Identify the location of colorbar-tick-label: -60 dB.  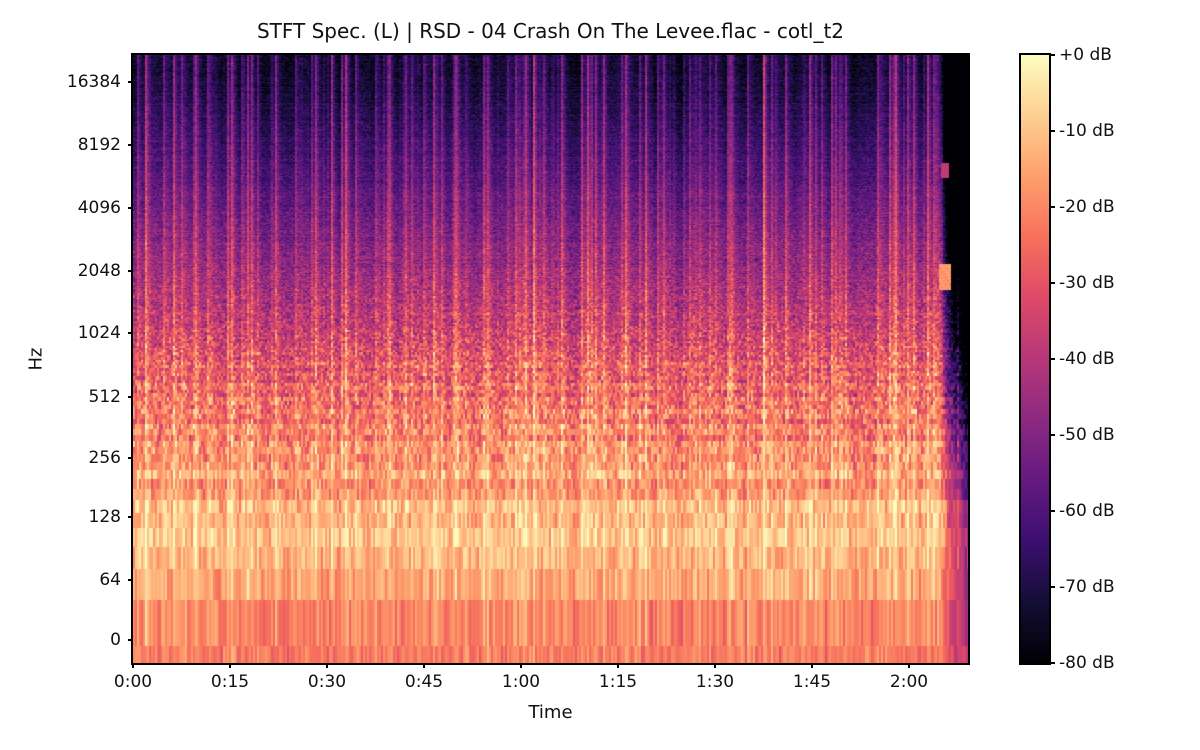
(1087, 511).